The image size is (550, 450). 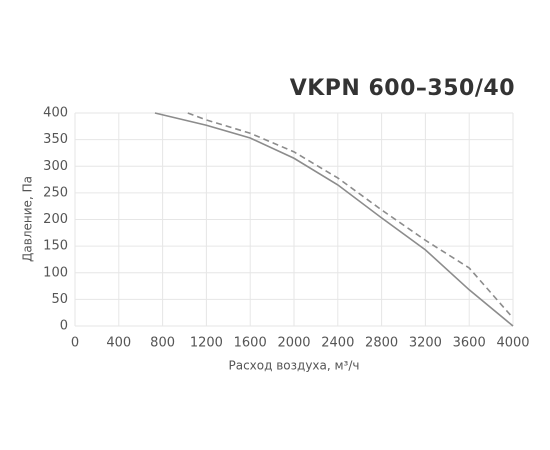 I want to click on x-tick-label: 1200, so click(x=206, y=343).